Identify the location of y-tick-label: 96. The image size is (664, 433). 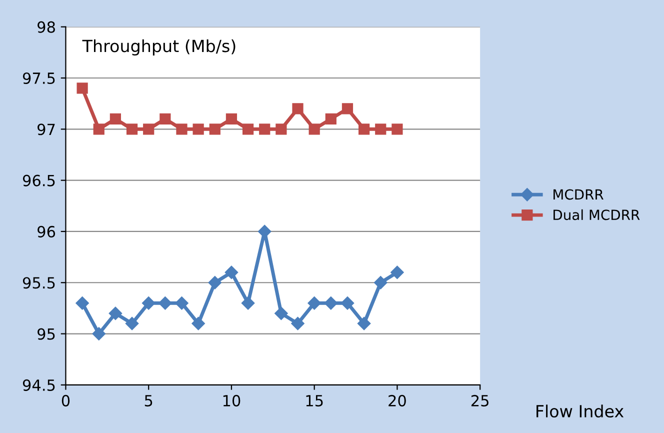
(47, 232).